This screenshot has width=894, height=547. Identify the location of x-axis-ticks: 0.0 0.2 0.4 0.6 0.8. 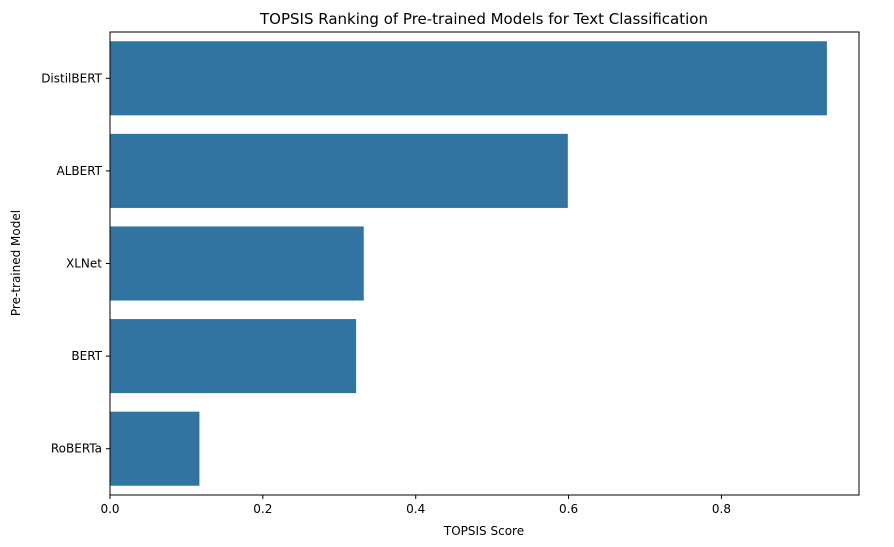
(415, 505).